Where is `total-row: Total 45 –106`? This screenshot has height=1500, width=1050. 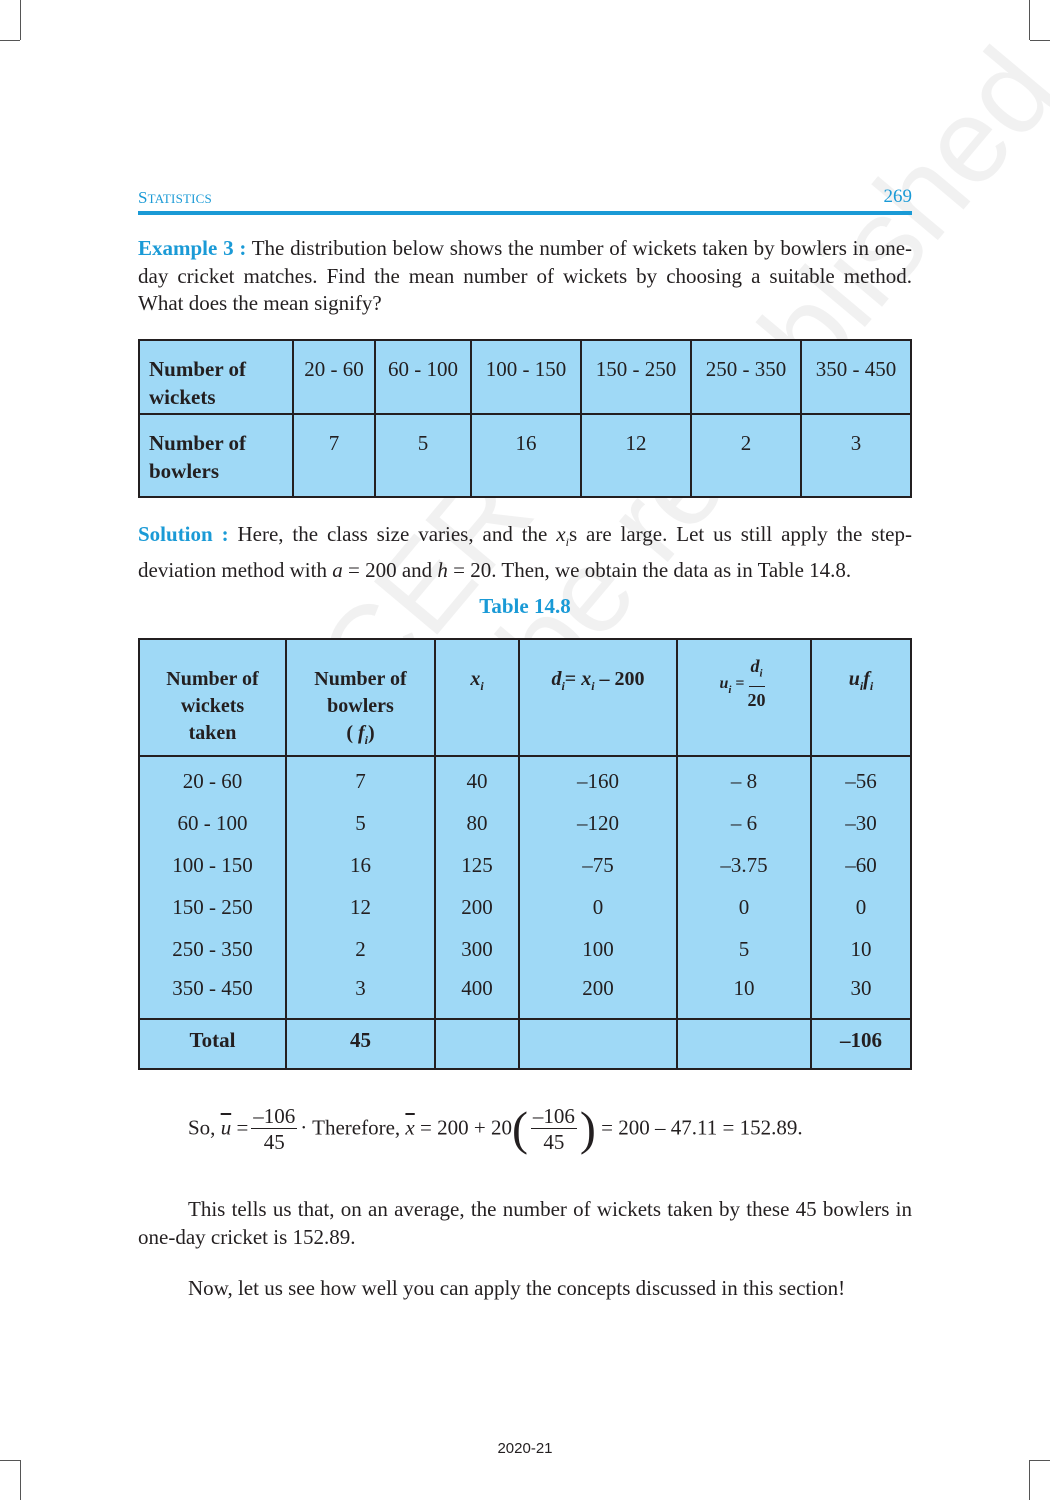
total-row: Total 45 –106 is located at coordinates (525, 1044).